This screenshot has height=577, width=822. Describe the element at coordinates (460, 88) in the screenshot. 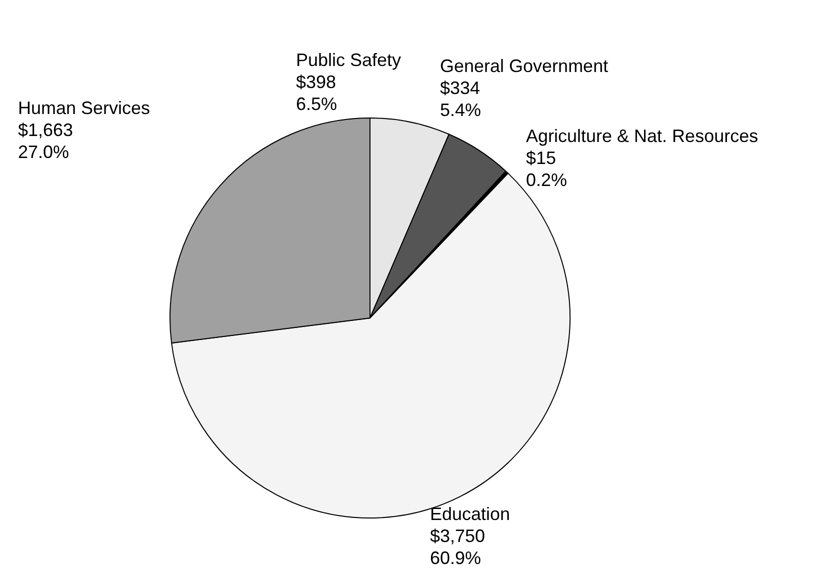

I see `data-label: $334` at that location.